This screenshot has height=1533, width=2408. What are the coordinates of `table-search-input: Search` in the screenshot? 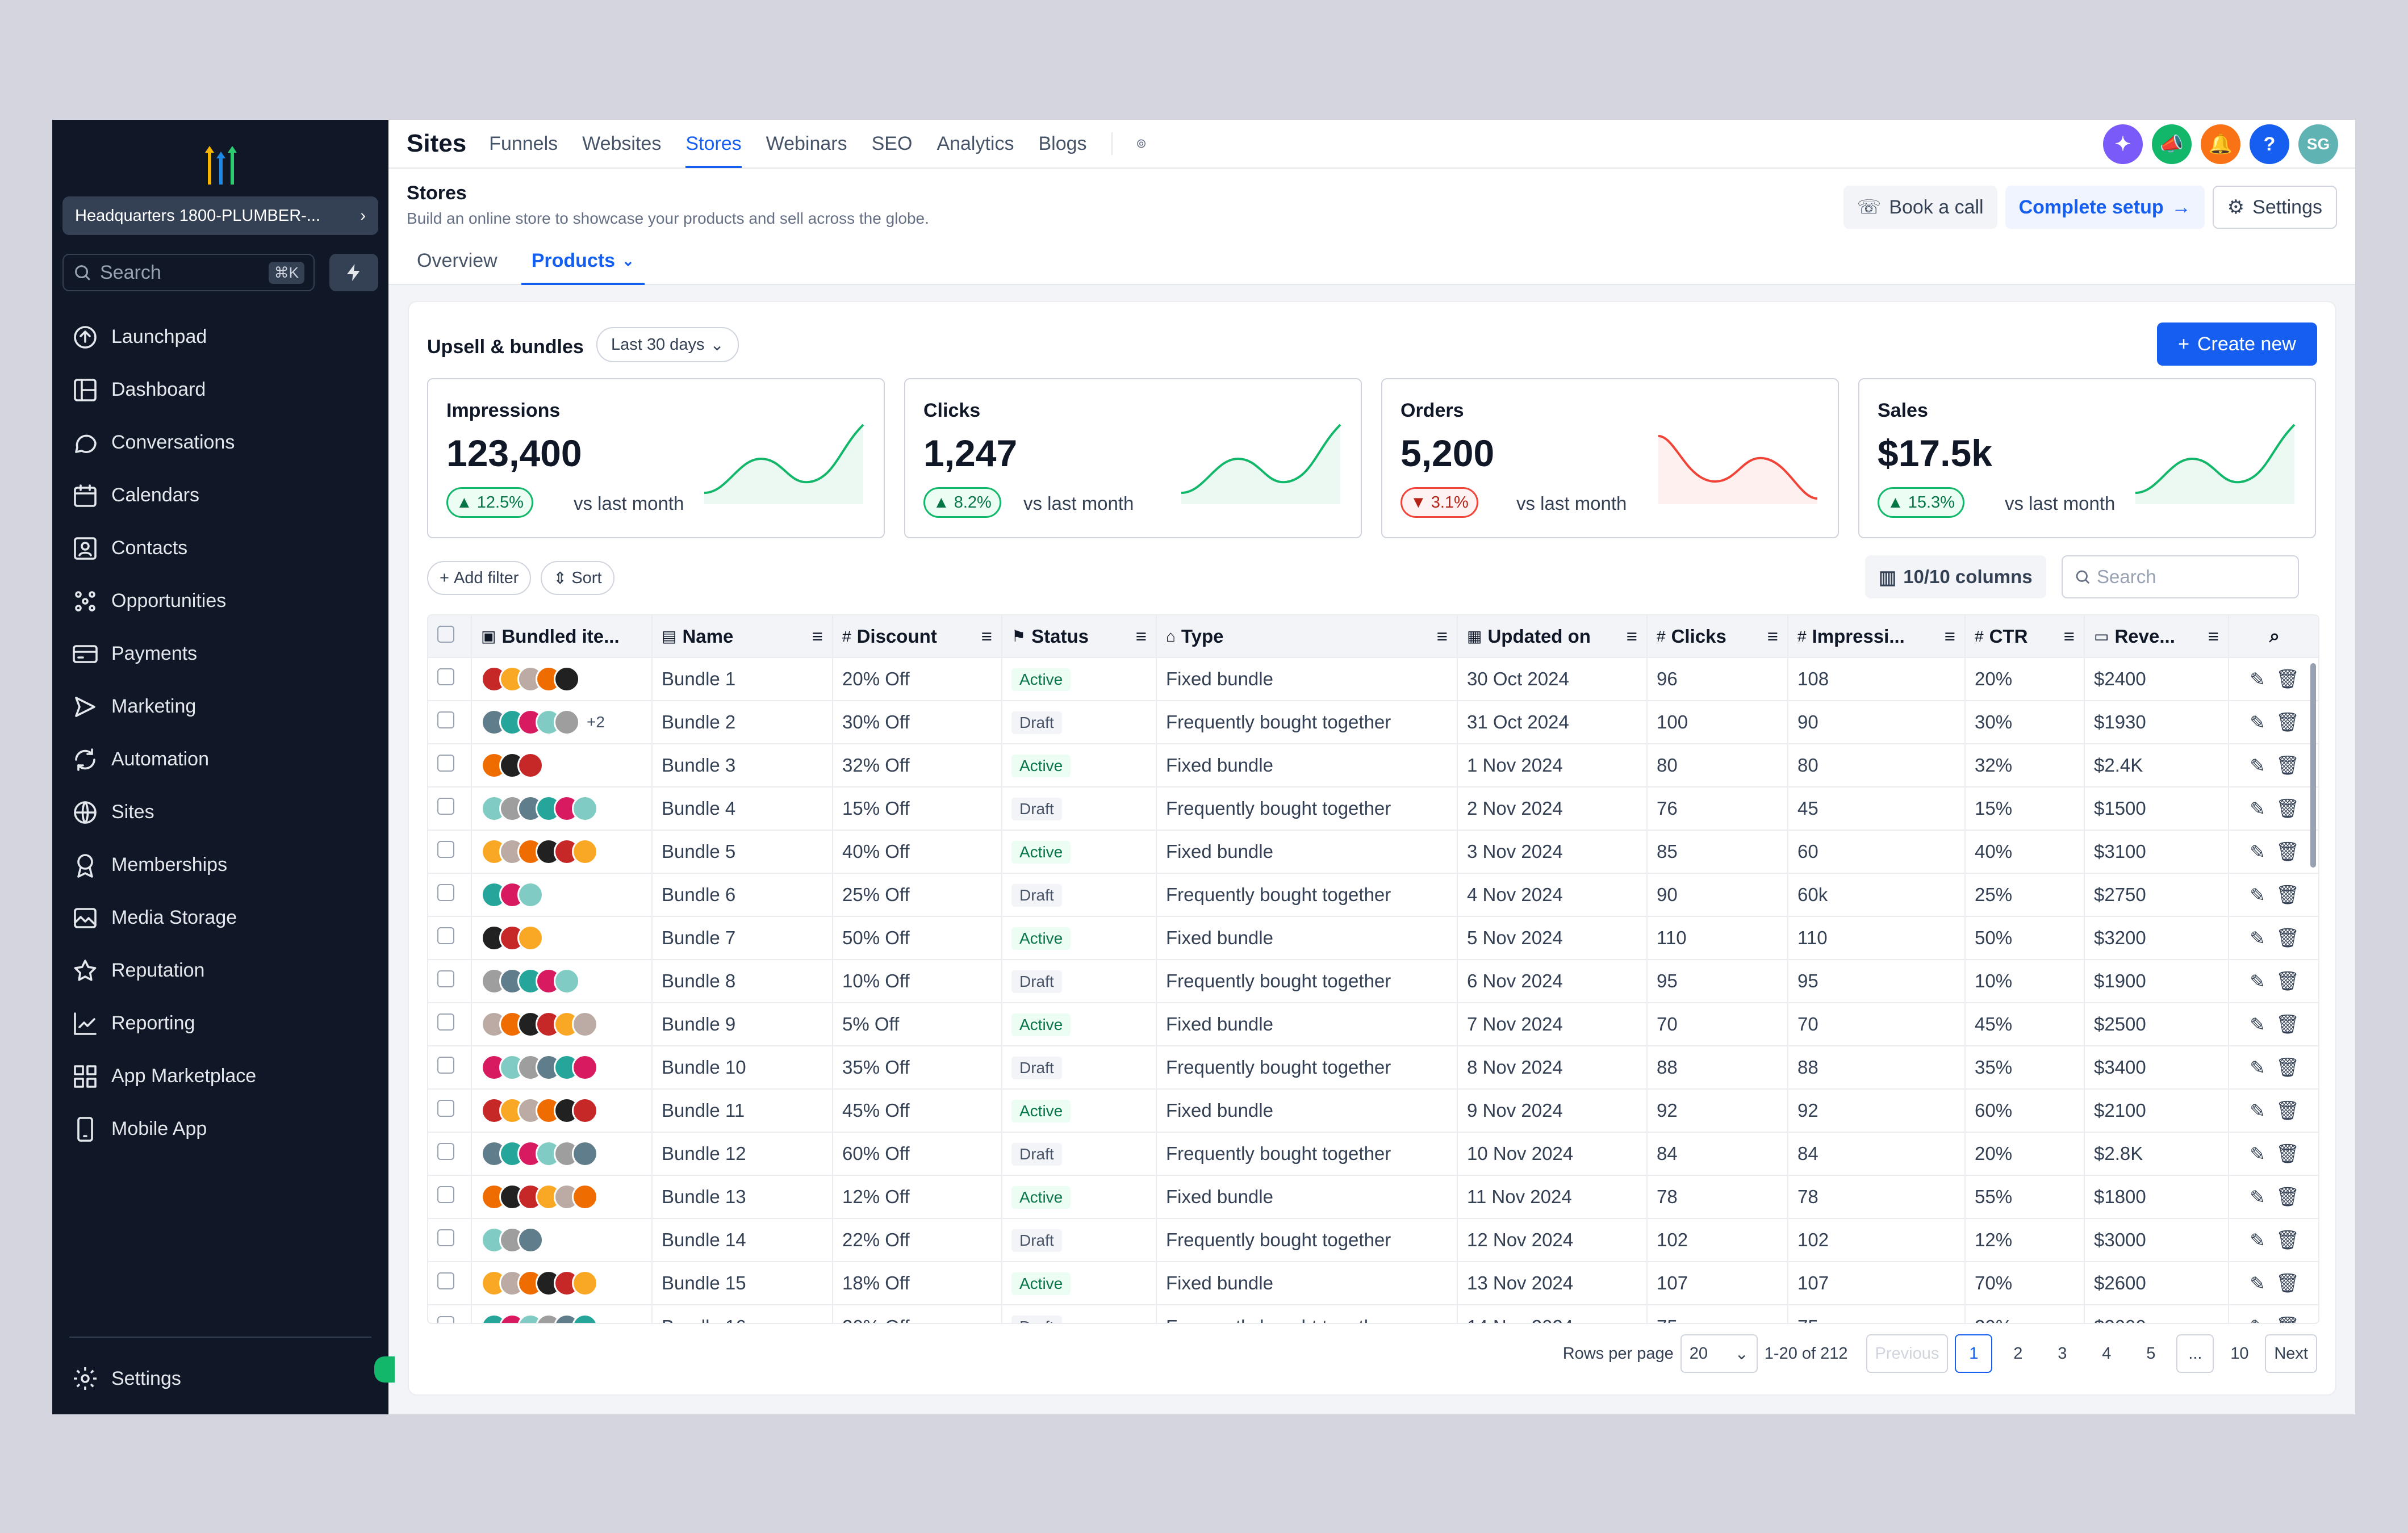 It's located at (2180, 576).